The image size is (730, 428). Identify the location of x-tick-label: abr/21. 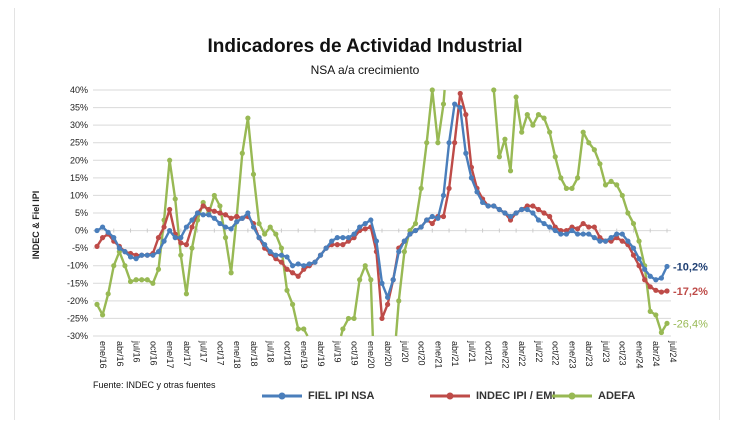
(455, 354).